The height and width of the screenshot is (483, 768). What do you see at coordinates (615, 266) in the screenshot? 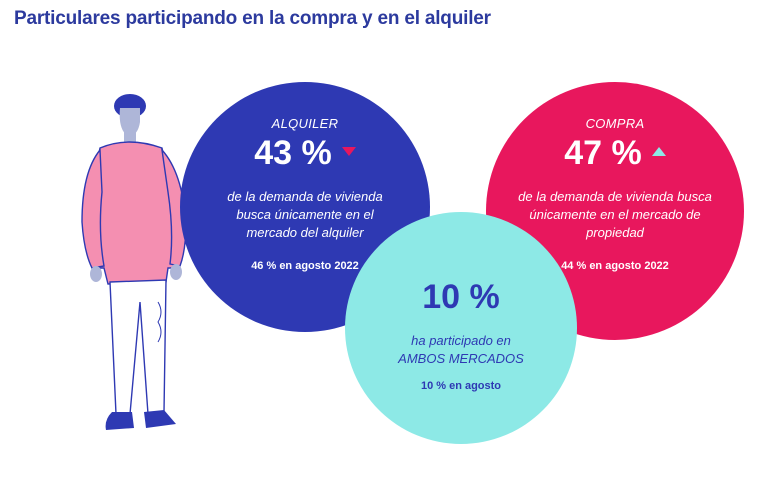
I see `compra-previous: 44 % en agosto 2022` at bounding box center [615, 266].